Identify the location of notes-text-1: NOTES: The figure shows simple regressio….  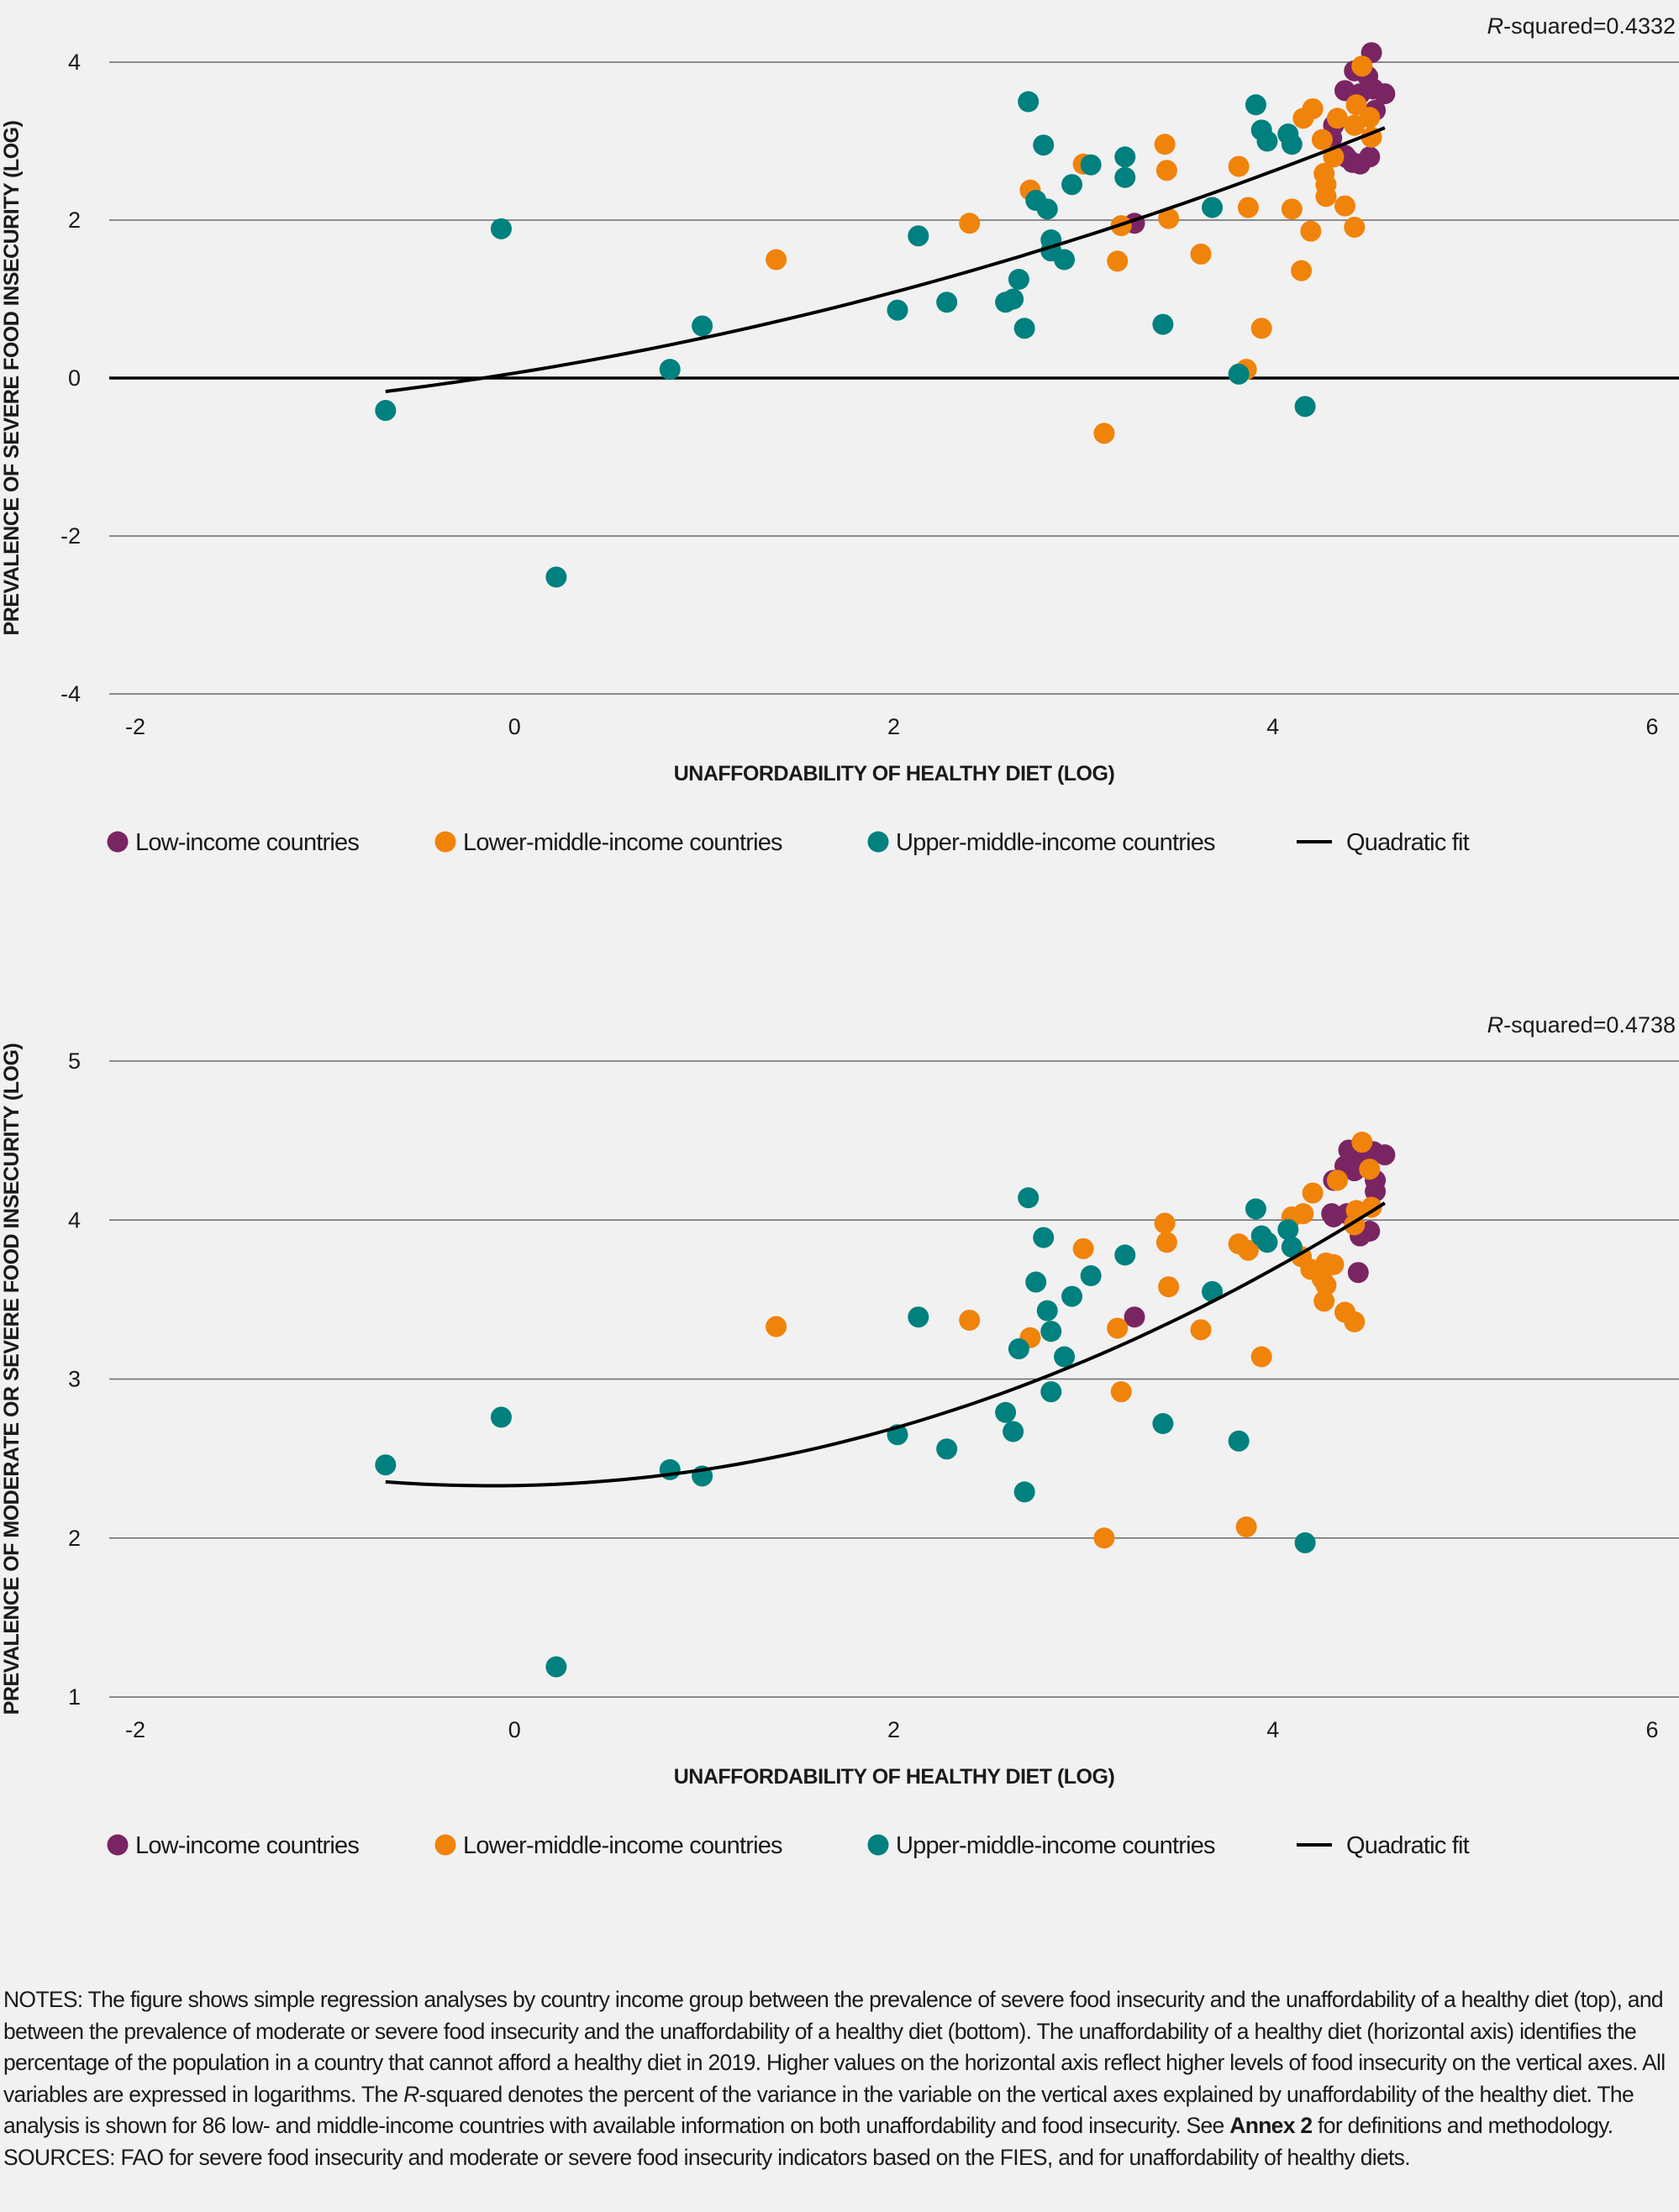
(834, 2047).